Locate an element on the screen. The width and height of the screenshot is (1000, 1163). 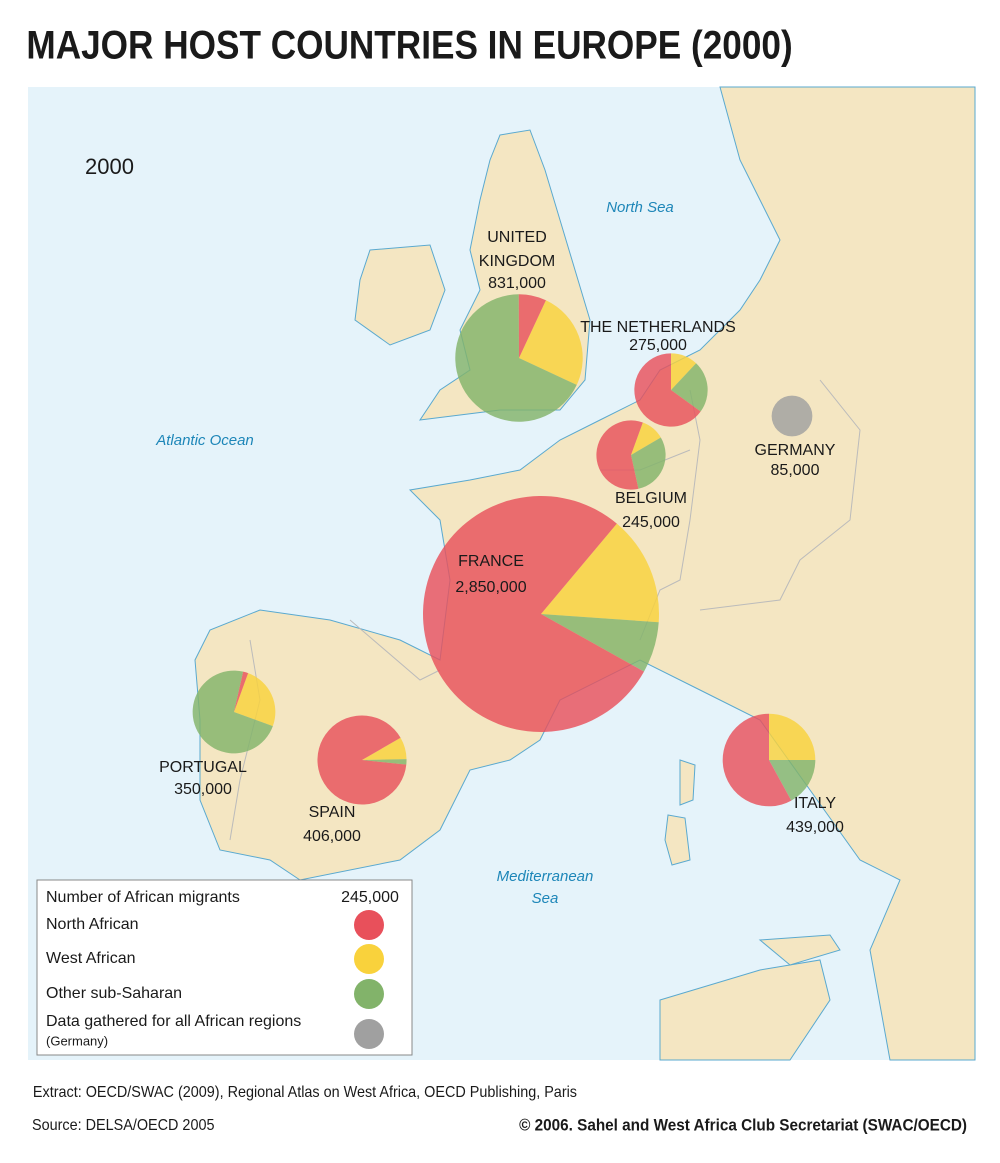
sea-label: Sea is located at coordinates (545, 898).